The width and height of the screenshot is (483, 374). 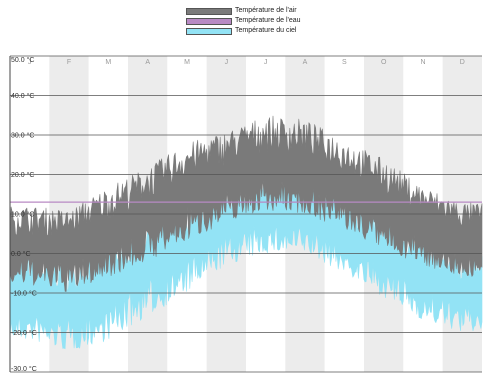 I want to click on y-tick-label: -30.0 °C, so click(x=24, y=369).